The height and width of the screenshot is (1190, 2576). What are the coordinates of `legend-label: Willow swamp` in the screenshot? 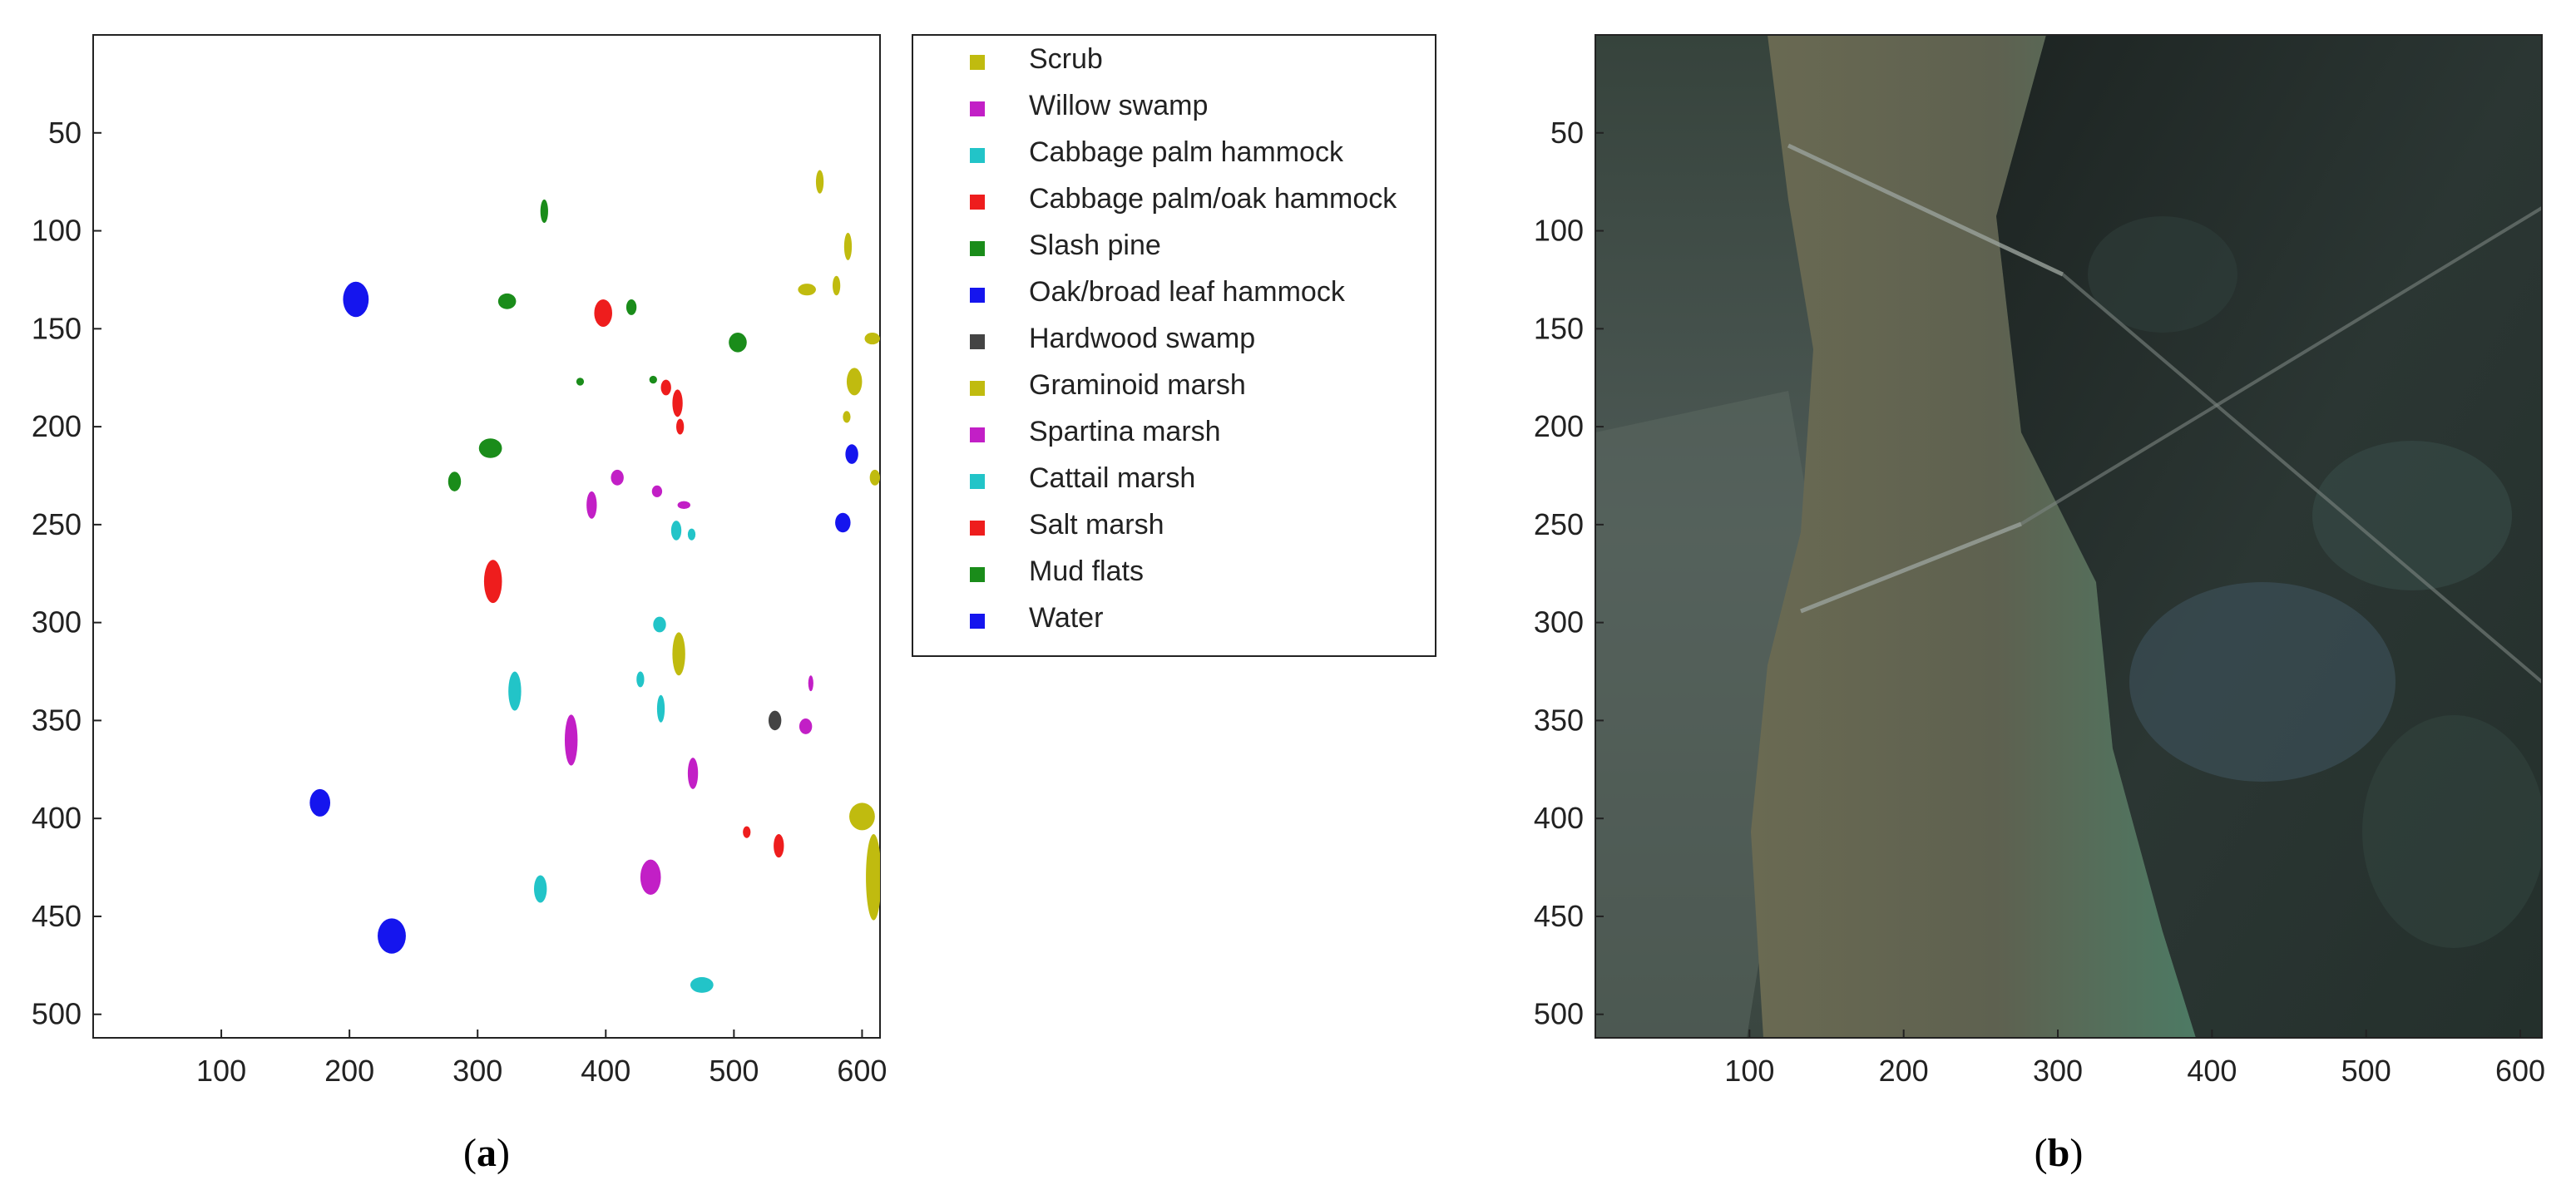 It's located at (1118, 105).